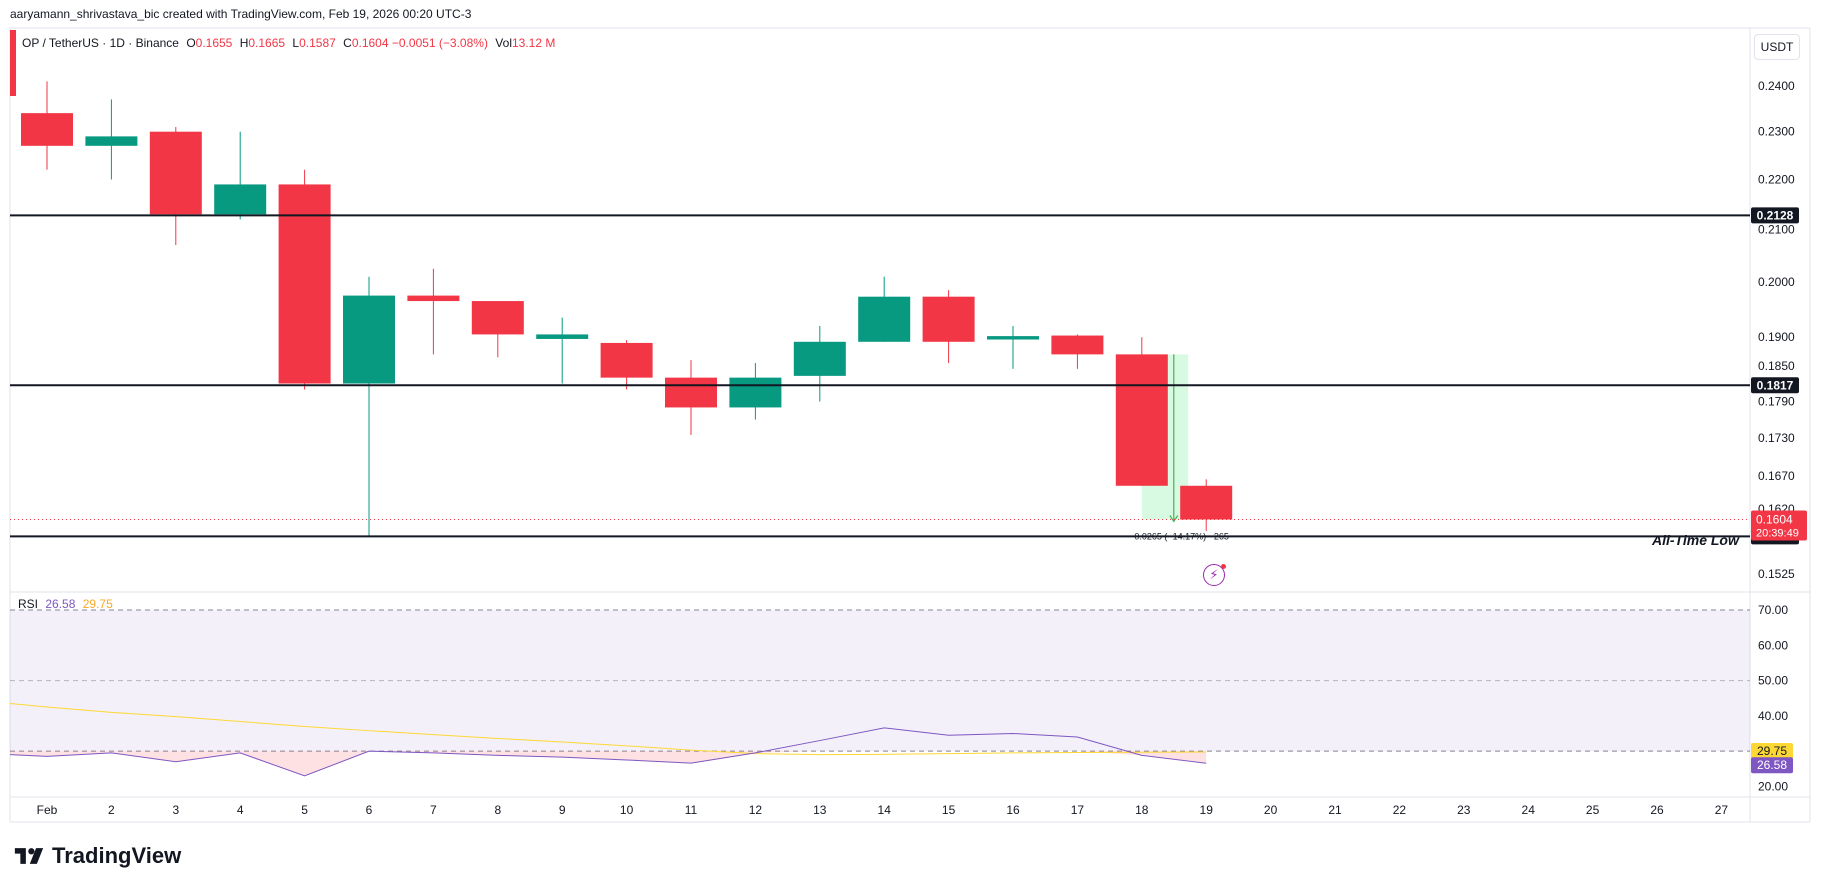  What do you see at coordinates (370, 43) in the screenshot?
I see `close-value: 0.1604` at bounding box center [370, 43].